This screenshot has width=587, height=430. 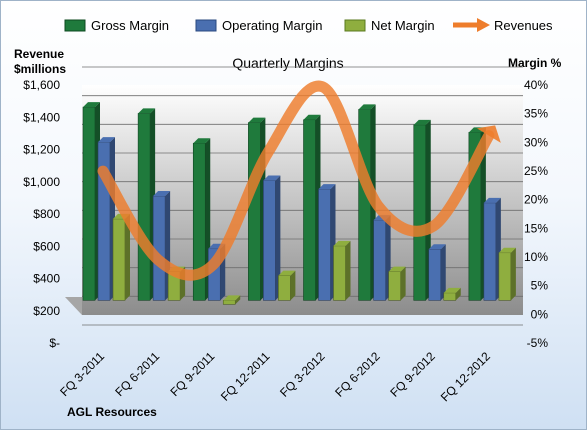 What do you see at coordinates (483, 25) in the screenshot?
I see `legend-arrow-icon` at bounding box center [483, 25].